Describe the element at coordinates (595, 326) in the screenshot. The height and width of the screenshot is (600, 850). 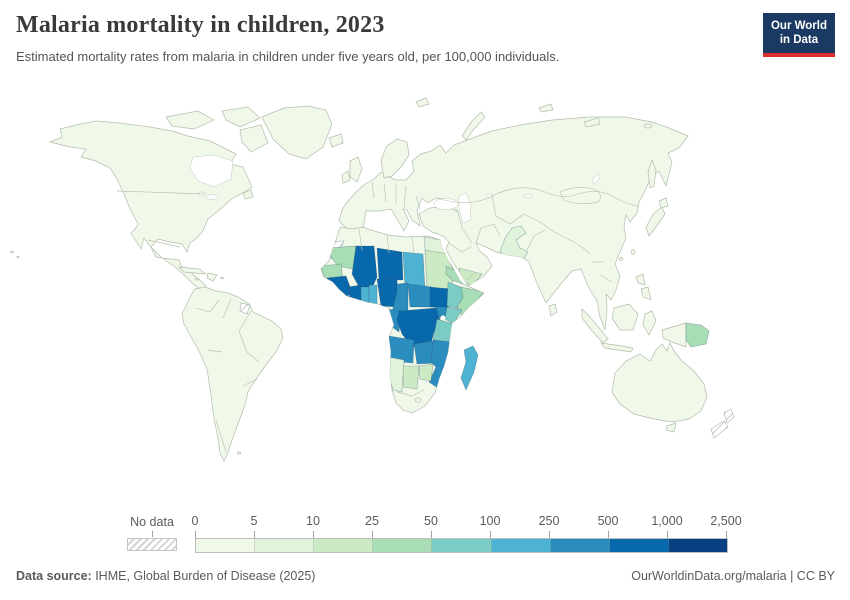
I see `map-region-sumatra` at that location.